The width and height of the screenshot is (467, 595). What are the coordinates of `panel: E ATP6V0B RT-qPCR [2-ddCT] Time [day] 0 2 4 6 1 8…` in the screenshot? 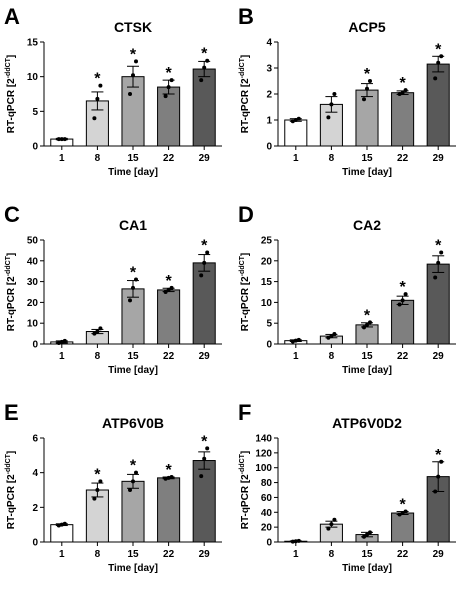 It's located at (113, 487).